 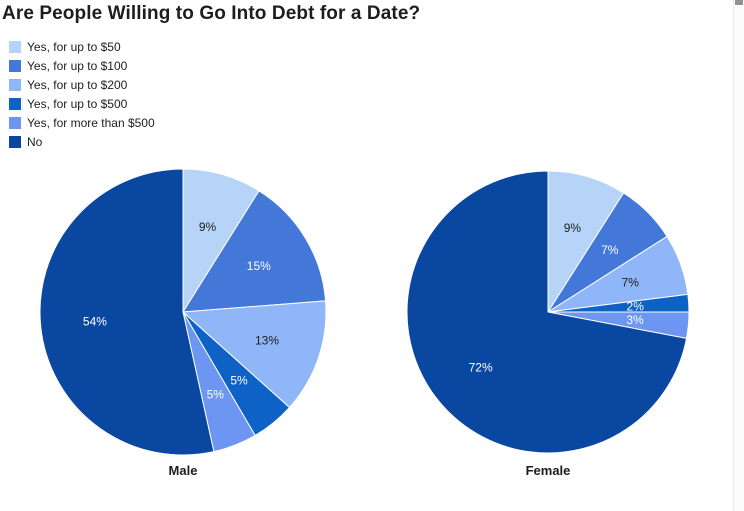 I want to click on legend-item-3: Yes, for up to $500, so click(x=82, y=103).